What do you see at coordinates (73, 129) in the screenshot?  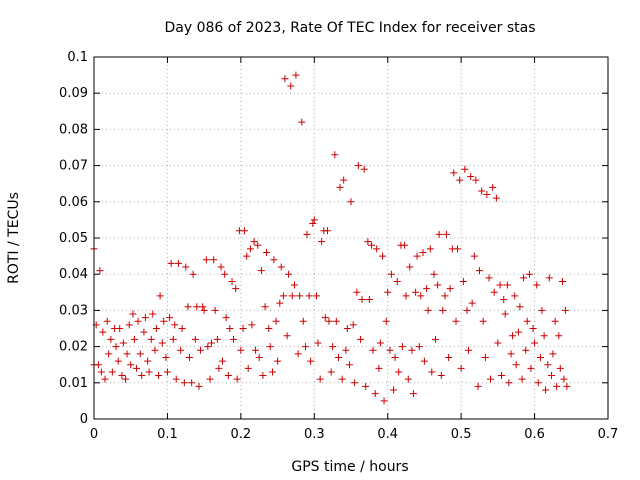 I see `y-tick-label: 0.08` at bounding box center [73, 129].